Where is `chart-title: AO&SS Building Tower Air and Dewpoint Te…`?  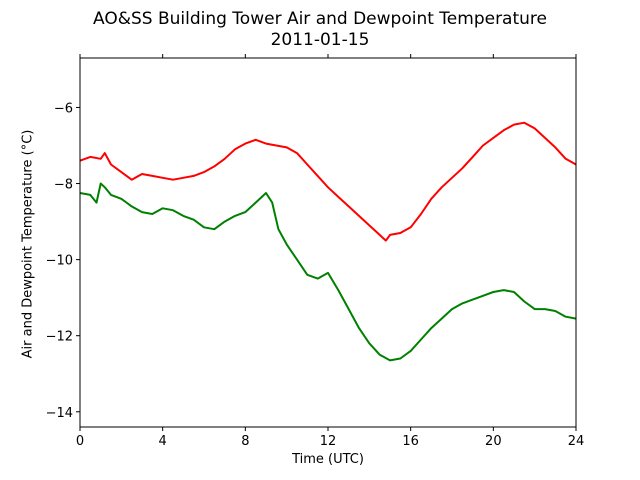
chart-title: AO&SS Building Tower Air and Dewpoint Te… is located at coordinates (319, 19).